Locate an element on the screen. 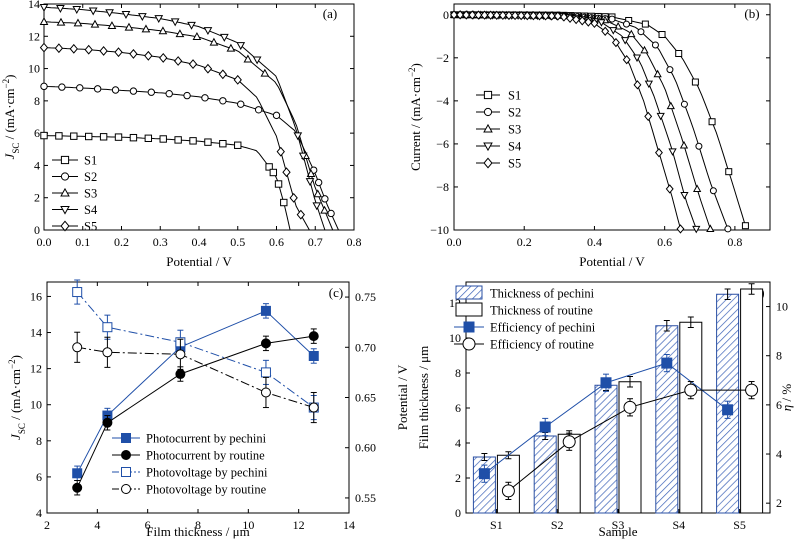  y-axis-label: Film thickness / μm is located at coordinates (423, 397).